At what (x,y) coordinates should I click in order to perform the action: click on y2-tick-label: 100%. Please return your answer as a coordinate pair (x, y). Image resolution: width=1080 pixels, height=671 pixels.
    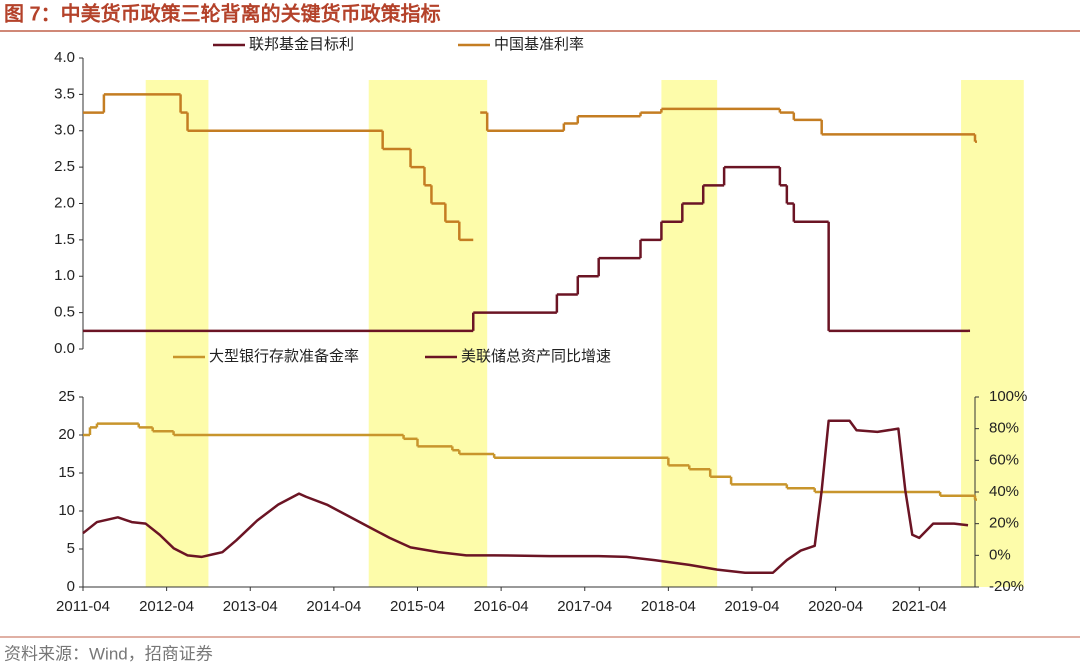
    Looking at the image, I should click on (1008, 396).